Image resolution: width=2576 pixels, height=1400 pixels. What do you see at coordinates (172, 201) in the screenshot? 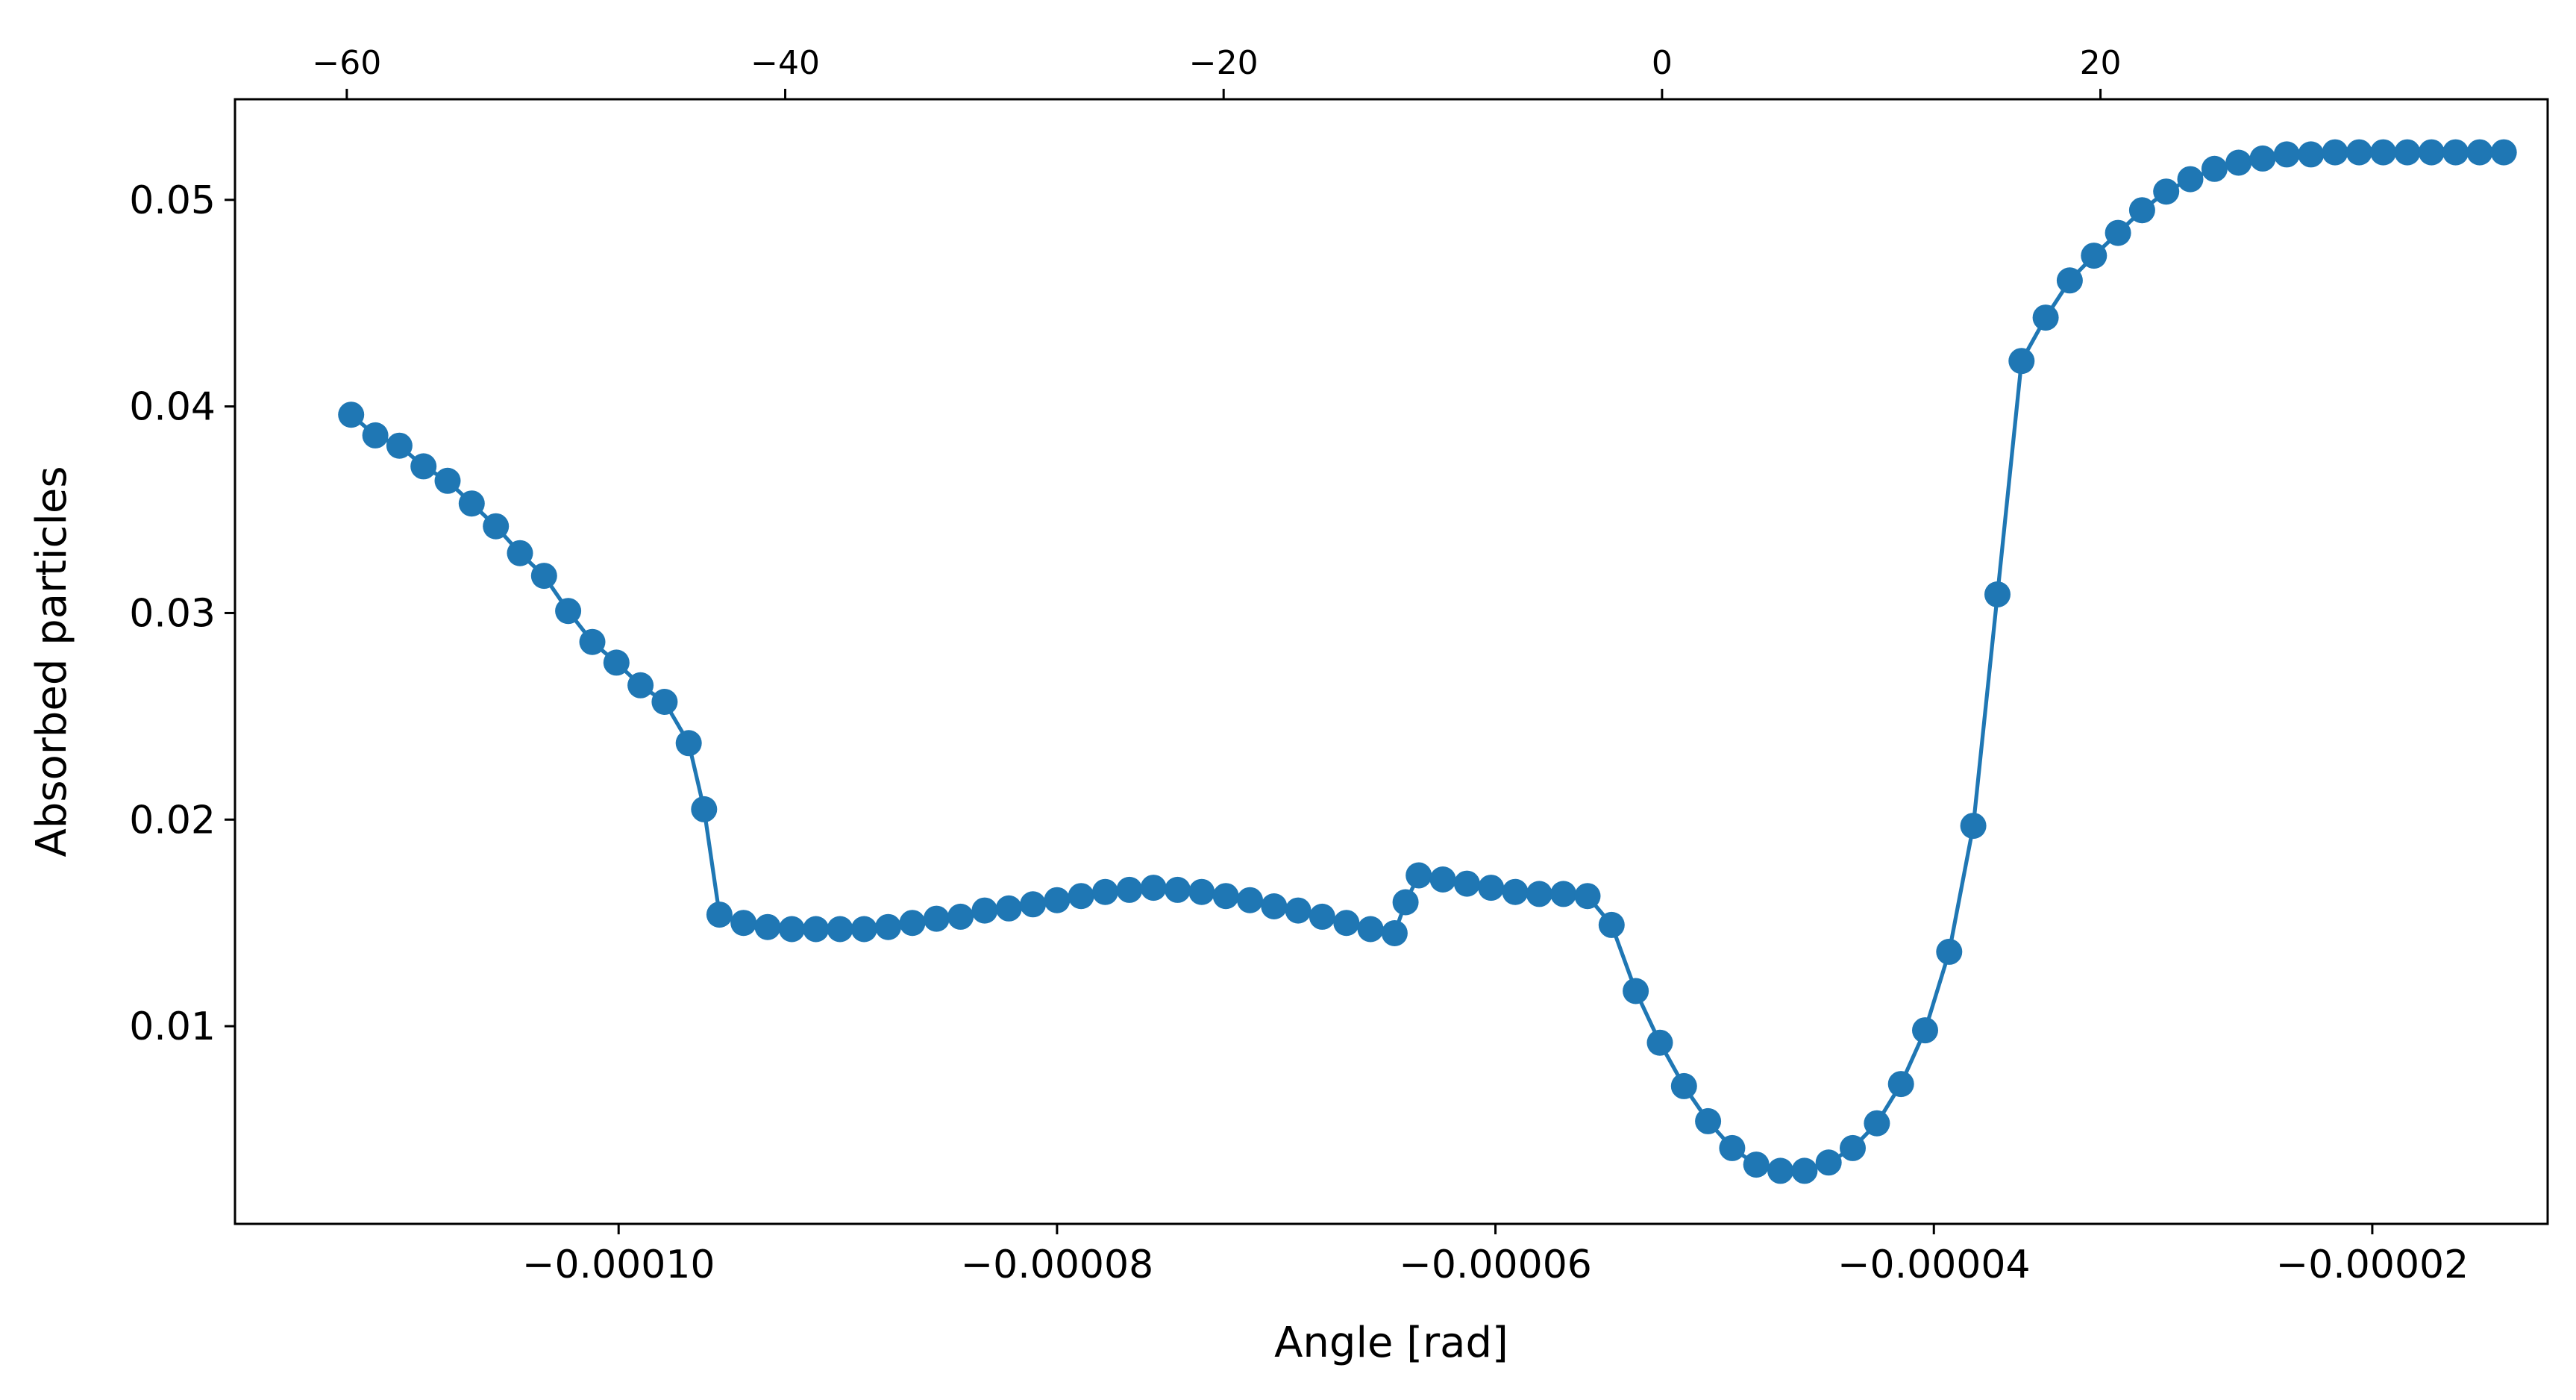
I see `y-tick-label: 0.05` at bounding box center [172, 201].